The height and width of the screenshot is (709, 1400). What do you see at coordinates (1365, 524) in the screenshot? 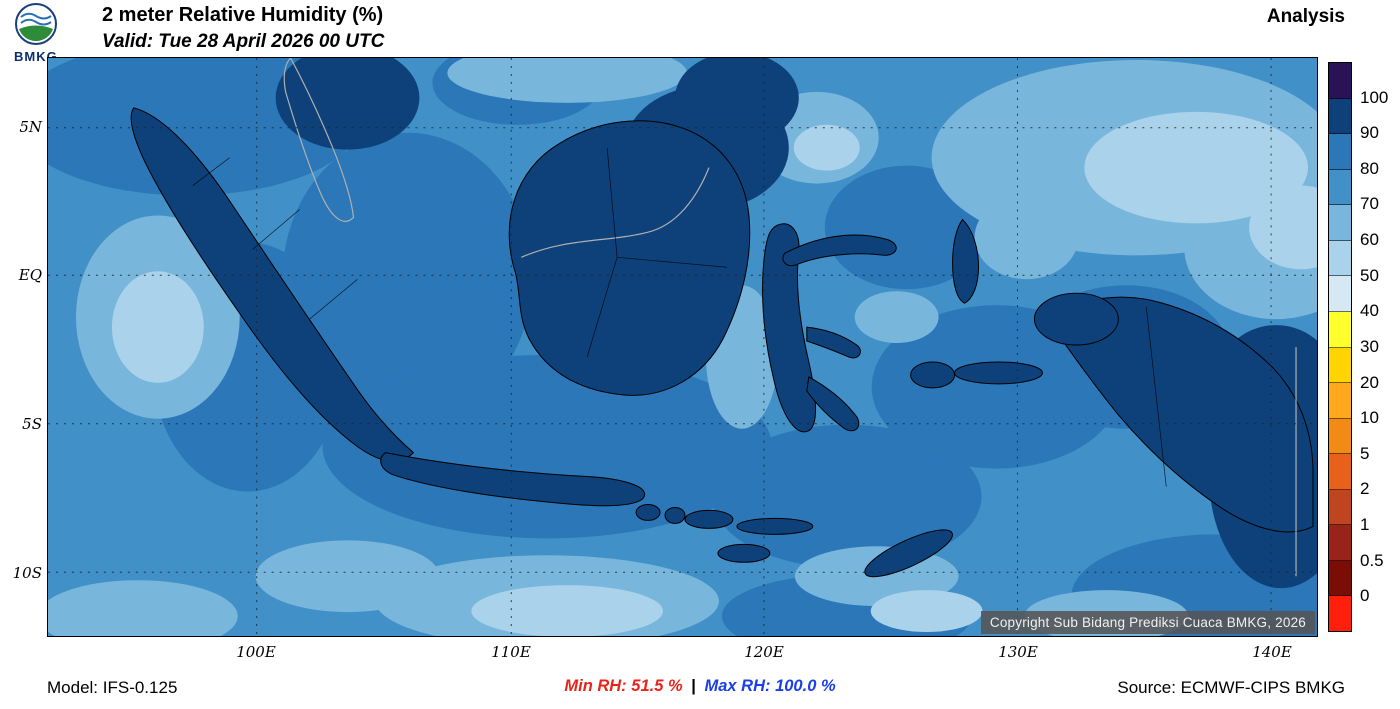
I see `colorbar-label-1: 1` at bounding box center [1365, 524].